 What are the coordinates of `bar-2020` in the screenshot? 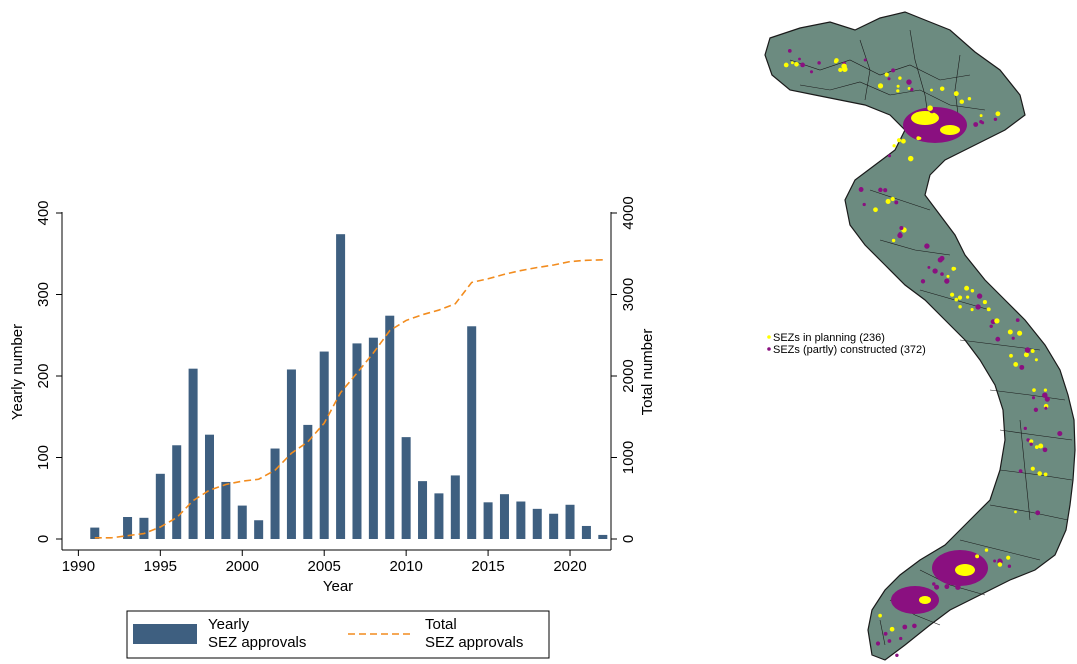 It's located at (570, 521).